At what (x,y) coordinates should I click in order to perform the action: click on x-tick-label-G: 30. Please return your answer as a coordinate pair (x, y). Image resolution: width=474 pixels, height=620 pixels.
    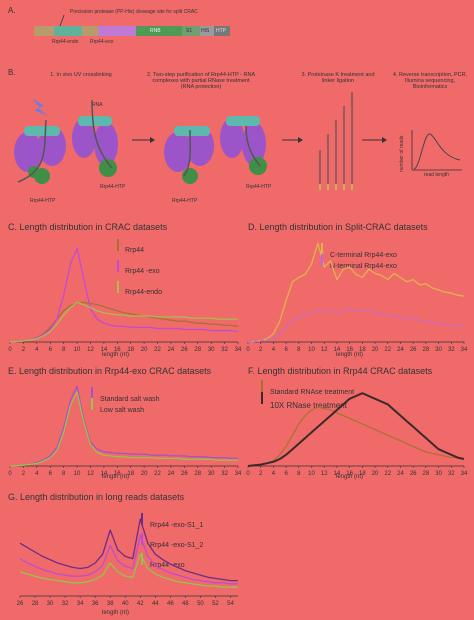
    Looking at the image, I should click on (50, 604).